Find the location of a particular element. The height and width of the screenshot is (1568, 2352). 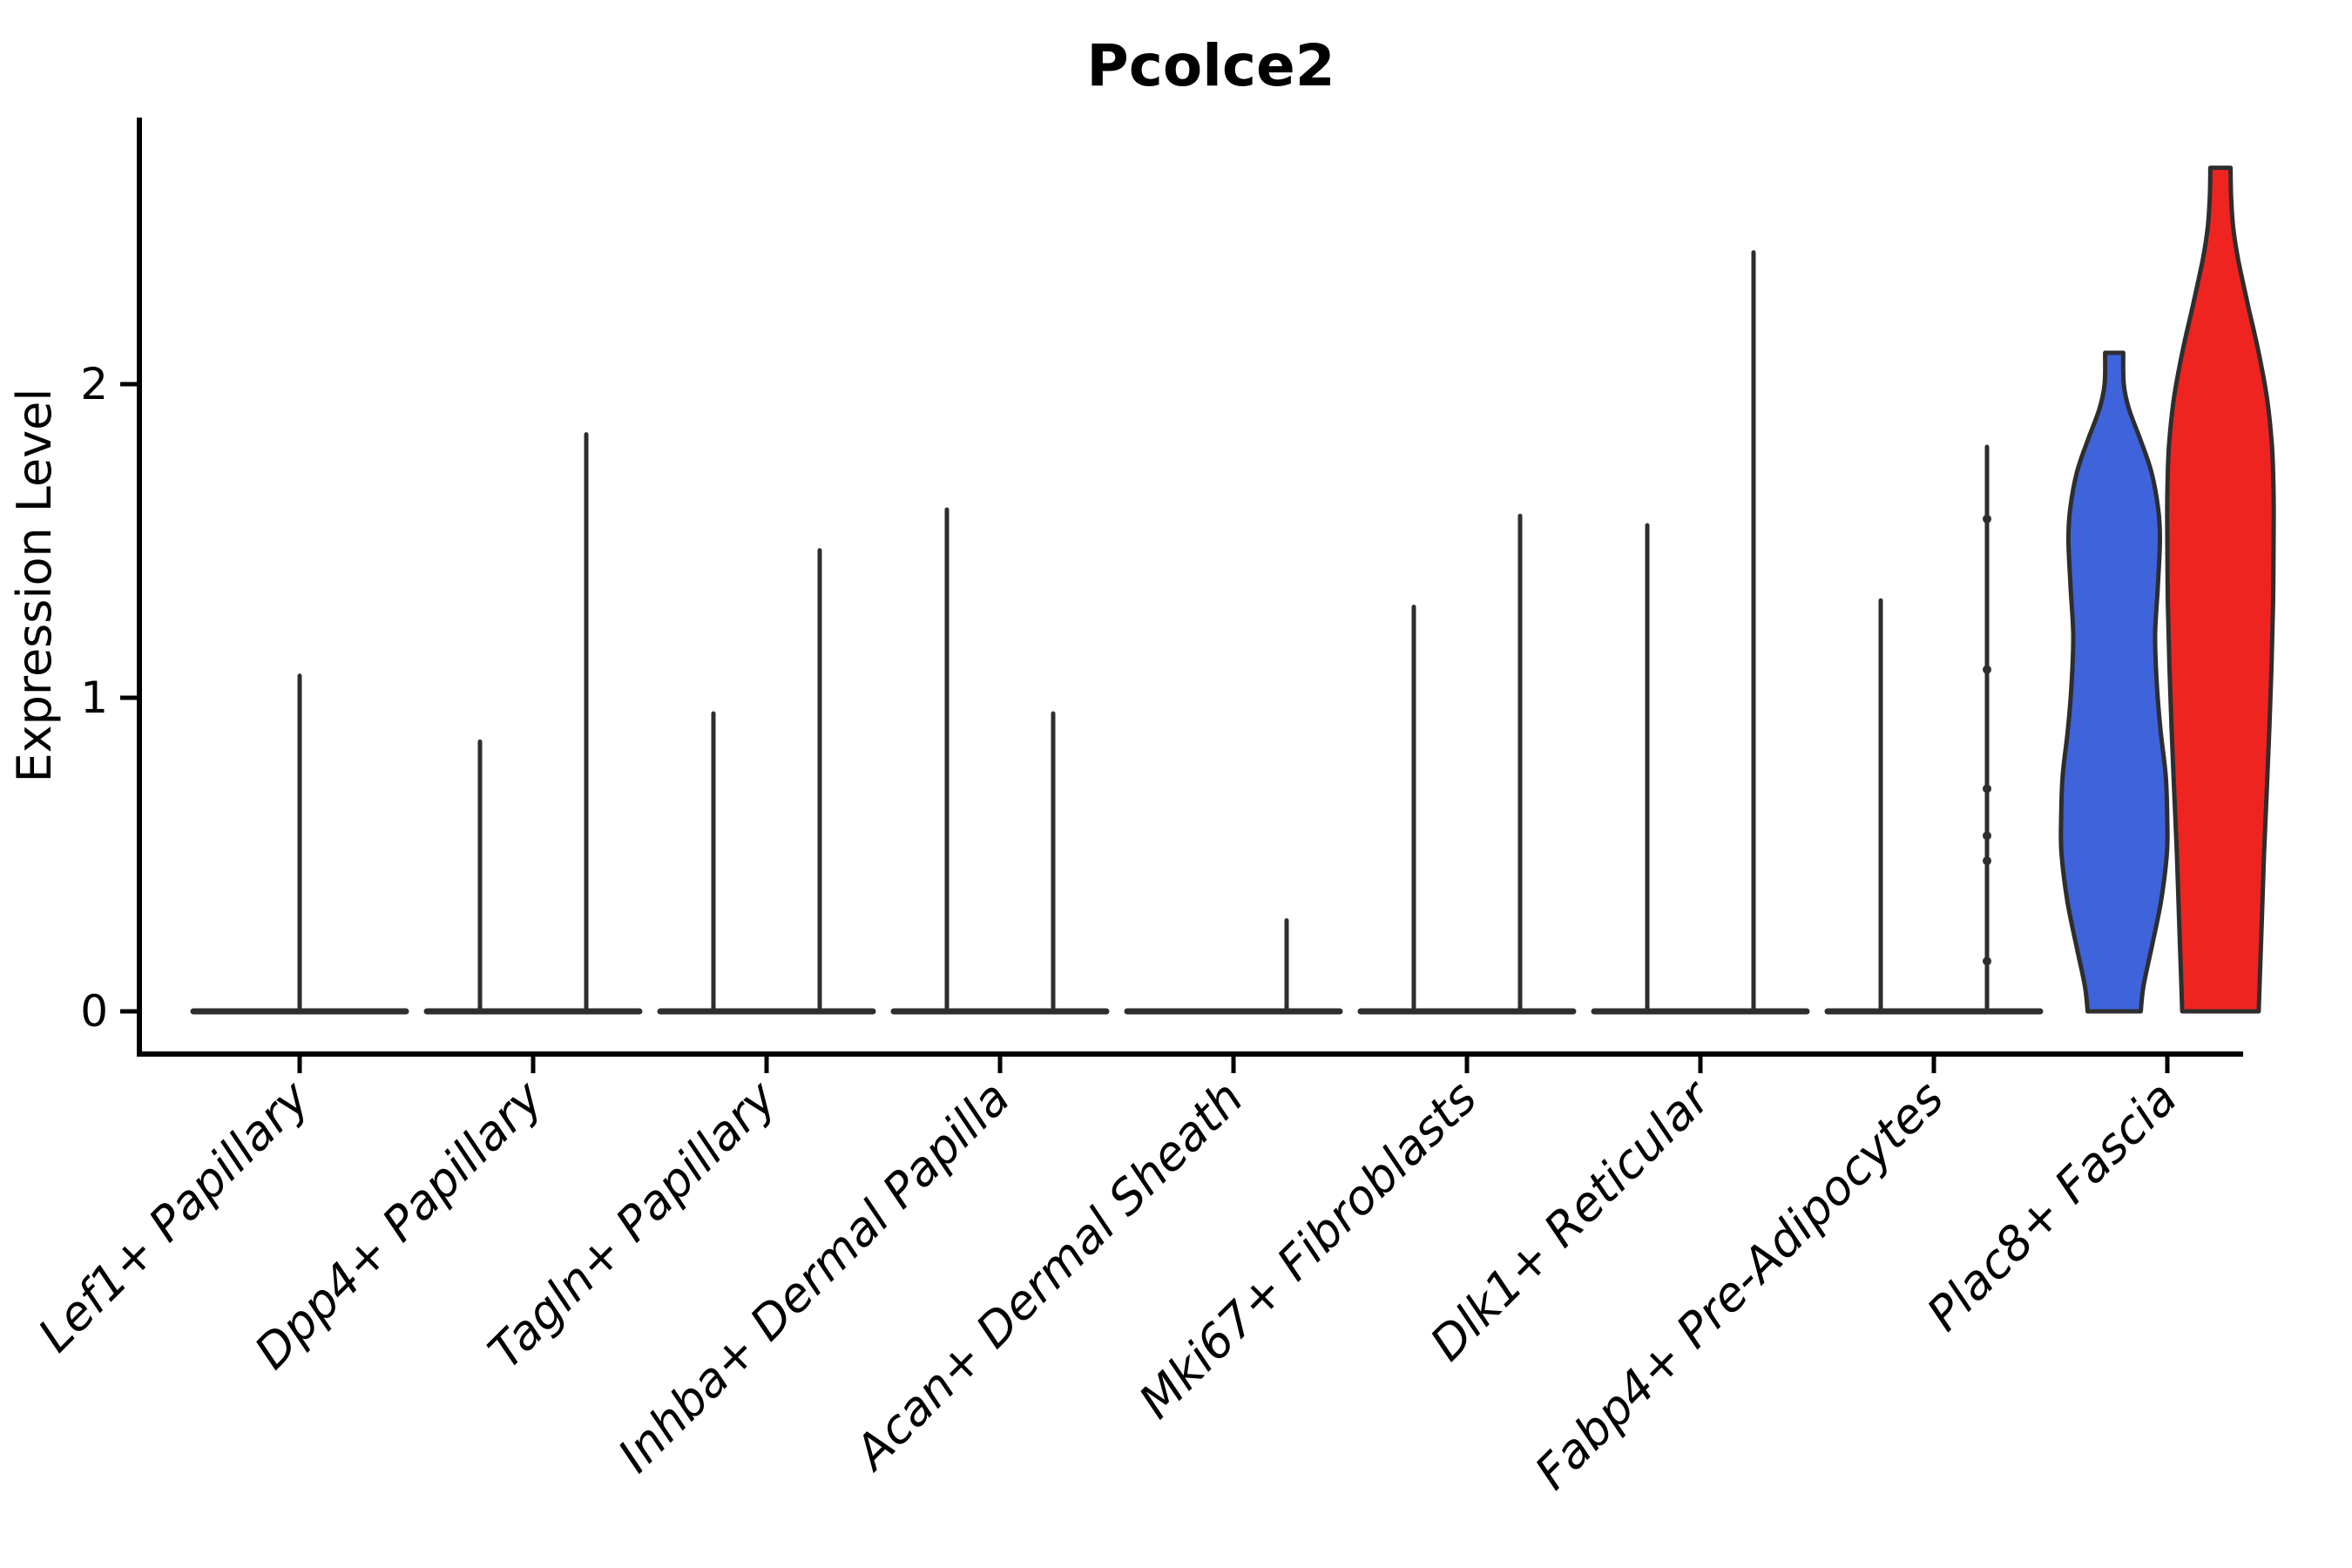

x-tick-label: Plac8+ Fascia is located at coordinates (2052, 1206).